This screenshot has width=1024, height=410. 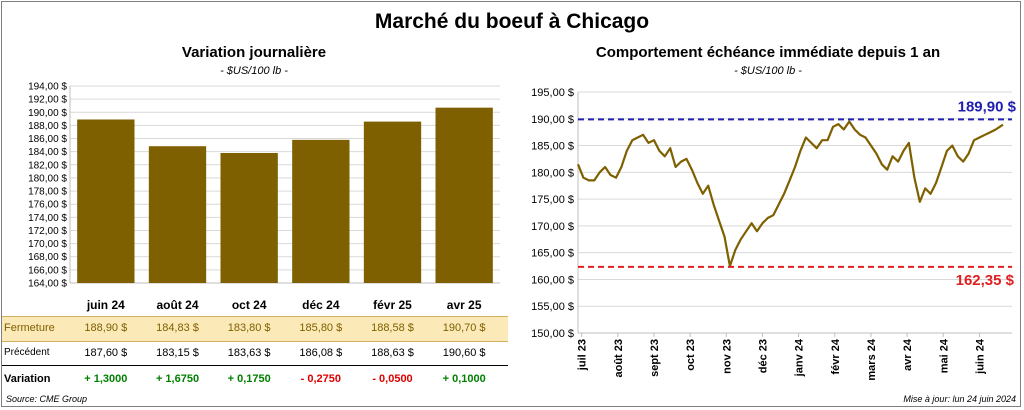 I want to click on right-x-tick-label: oct 23, so click(x=691, y=355).